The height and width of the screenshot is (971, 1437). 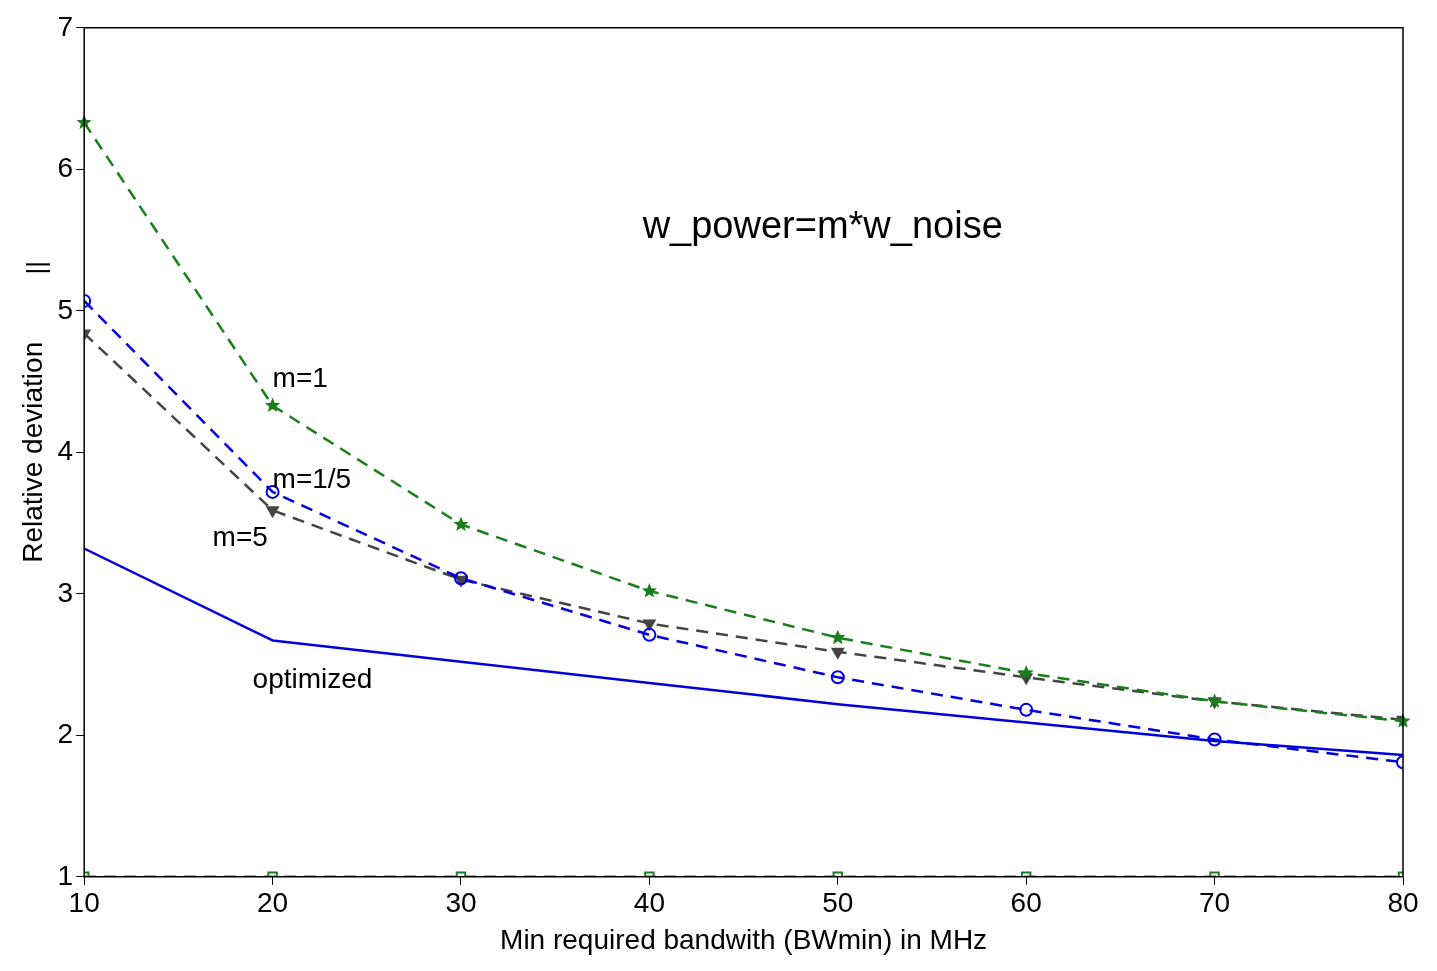 What do you see at coordinates (65, 26) in the screenshot?
I see `y-tick-label: 7` at bounding box center [65, 26].